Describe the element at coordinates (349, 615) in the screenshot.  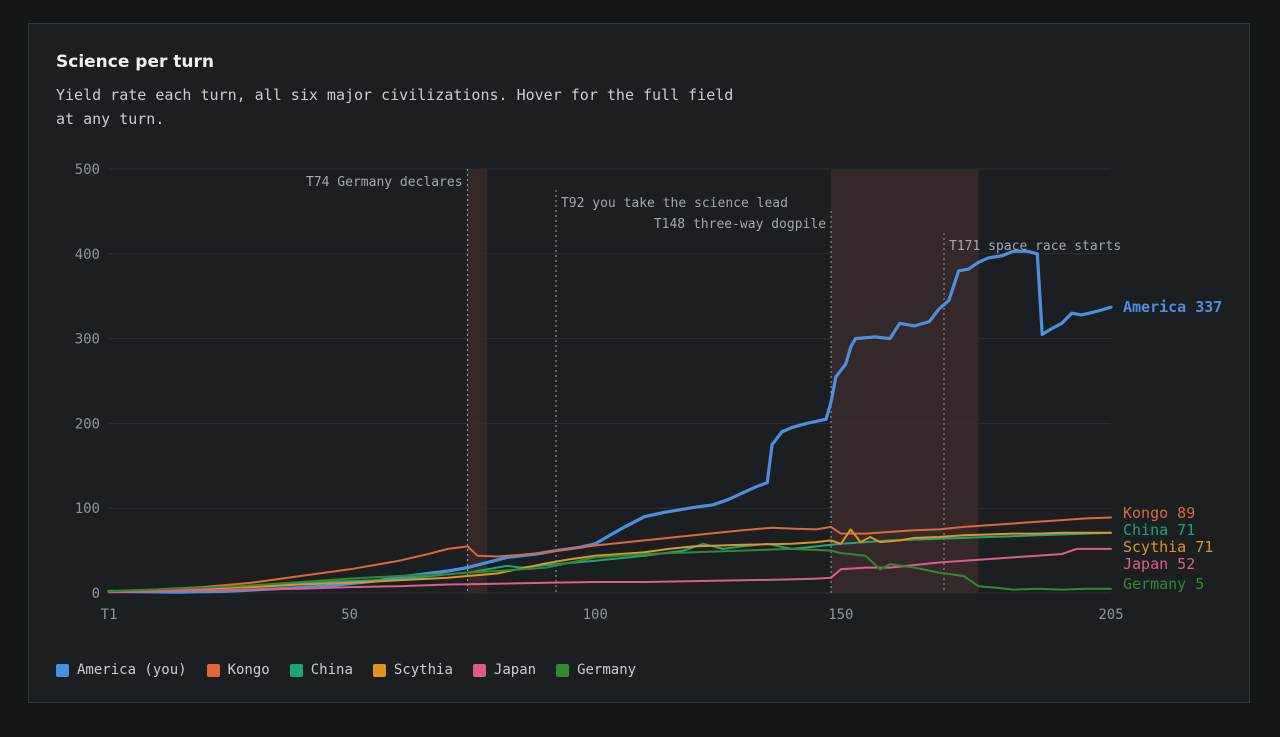
I see `x-tick-label: 50` at that location.